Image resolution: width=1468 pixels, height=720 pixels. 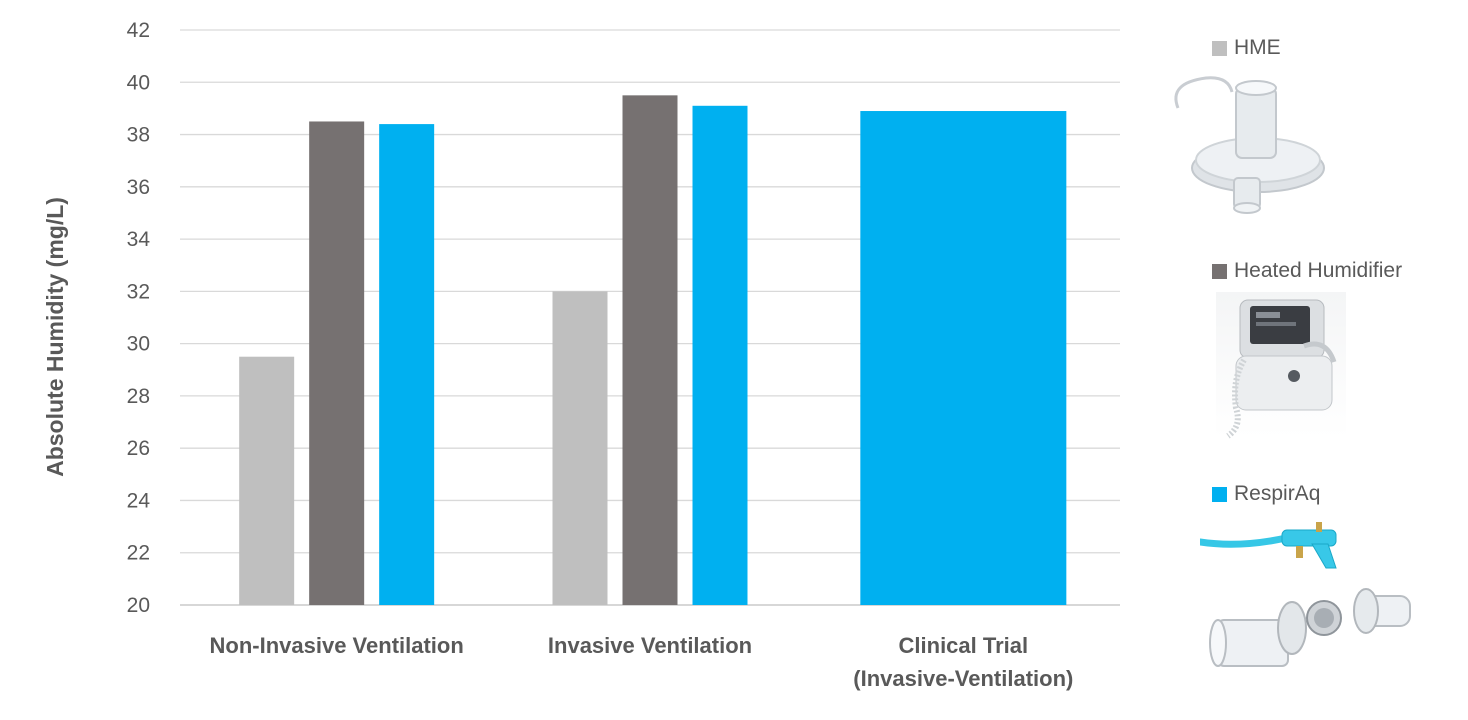 I want to click on y-tick-label: 32, so click(x=138, y=291).